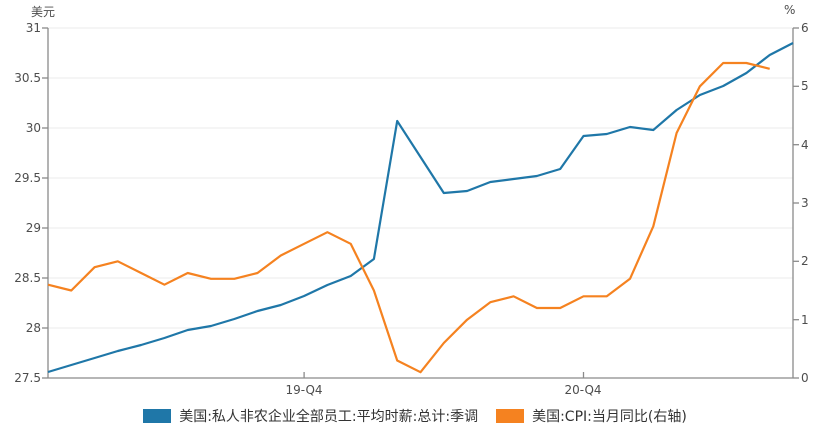 Image resolution: width=830 pixels, height=432 pixels. Describe the element at coordinates (790, 10) in the screenshot. I see `y-right-unit-label: %` at that location.